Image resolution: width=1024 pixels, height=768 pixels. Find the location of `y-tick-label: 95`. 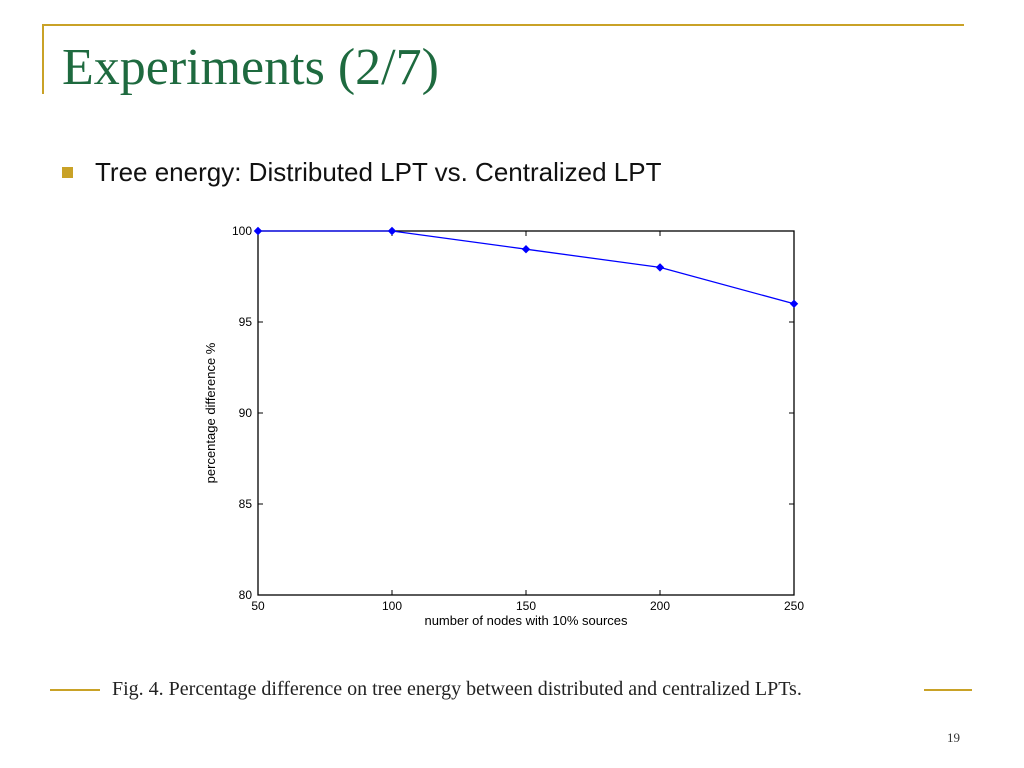

y-tick-label: 95 is located at coordinates (246, 322).